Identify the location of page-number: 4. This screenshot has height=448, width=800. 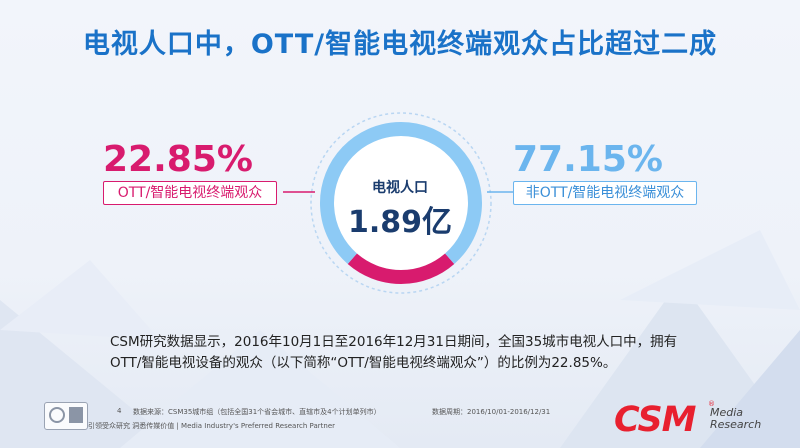
(119, 411).